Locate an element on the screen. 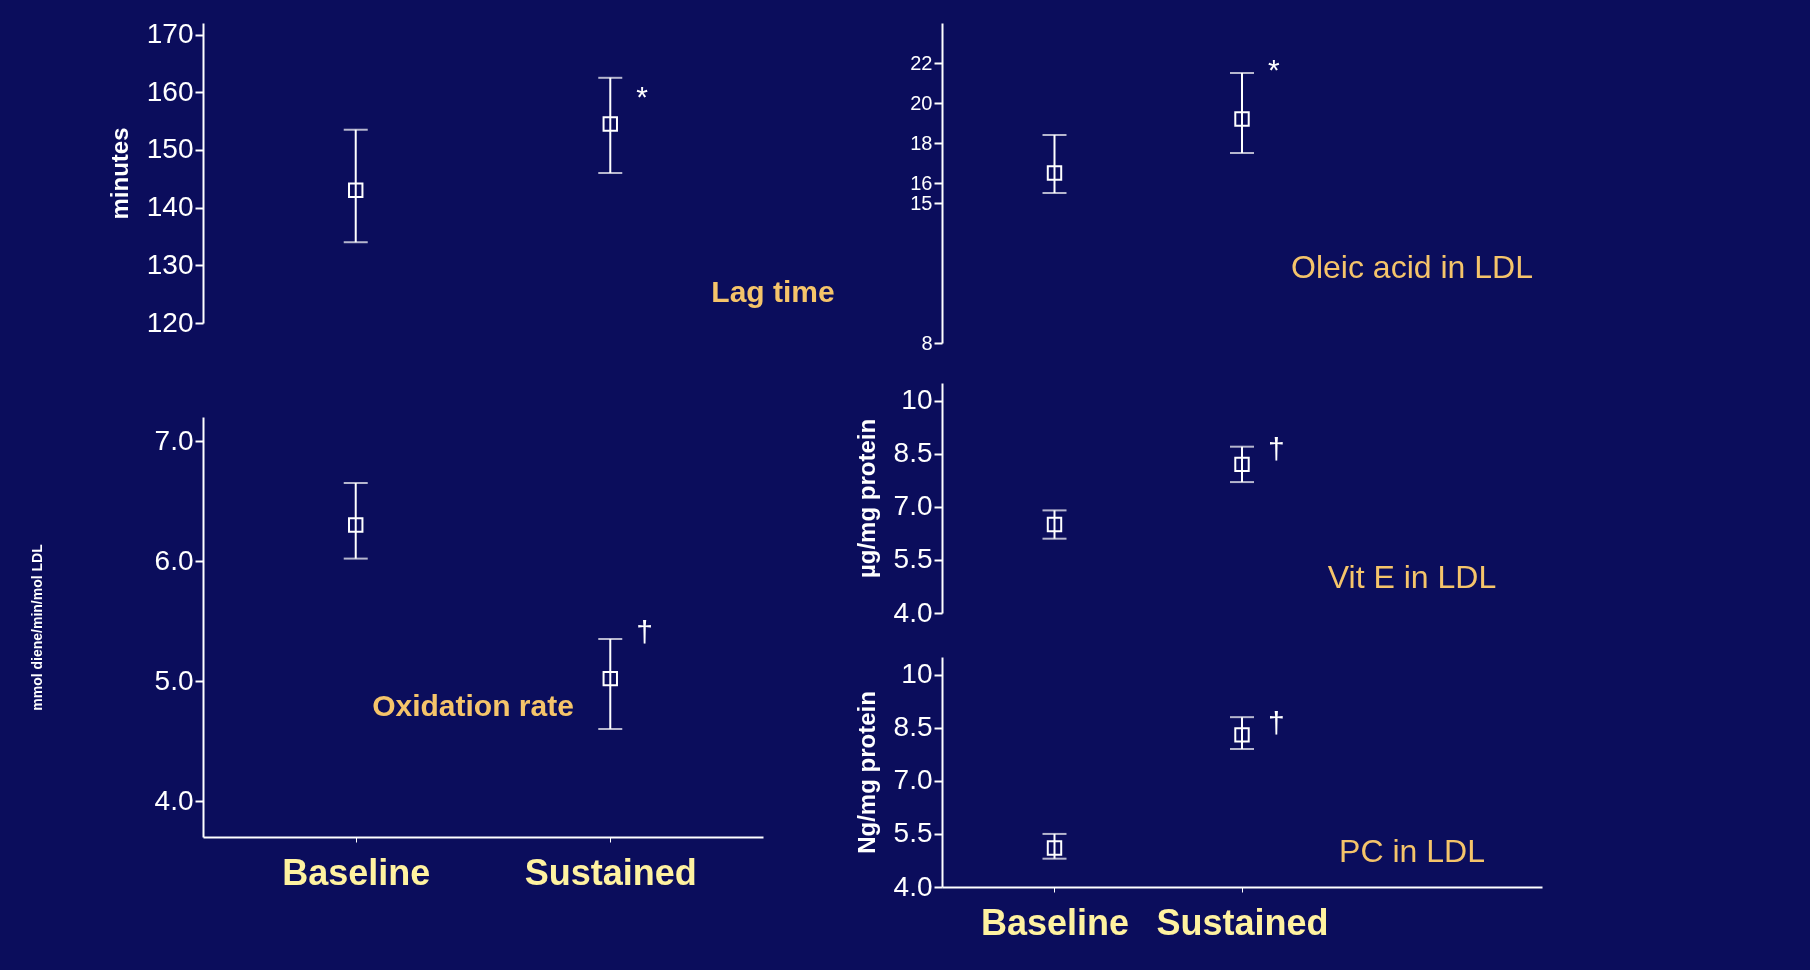 This screenshot has width=1810, height=970. y-tick-label: 140 is located at coordinates (170, 207).